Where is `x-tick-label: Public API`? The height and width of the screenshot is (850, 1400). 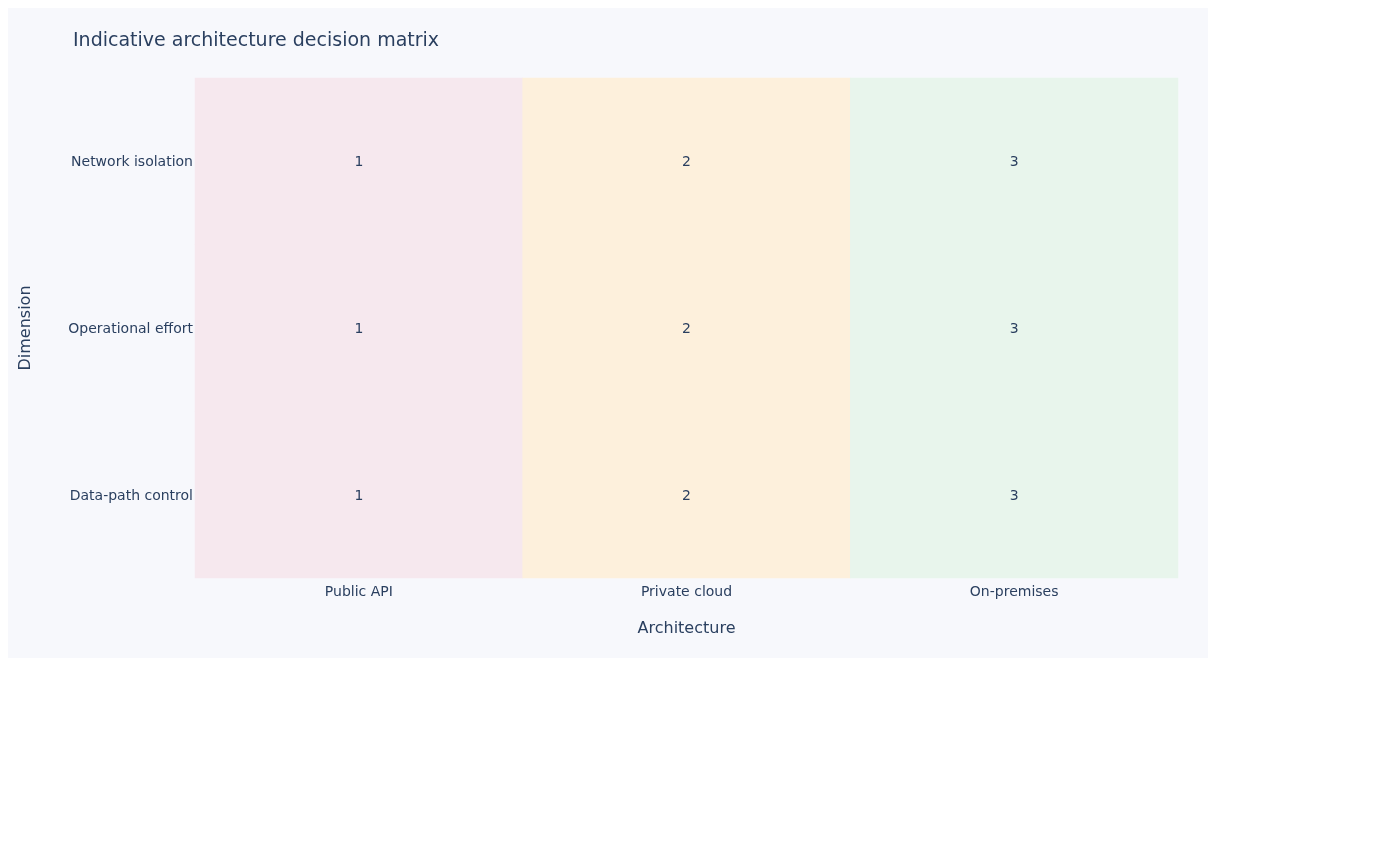
x-tick-label: Public API is located at coordinates (358, 591).